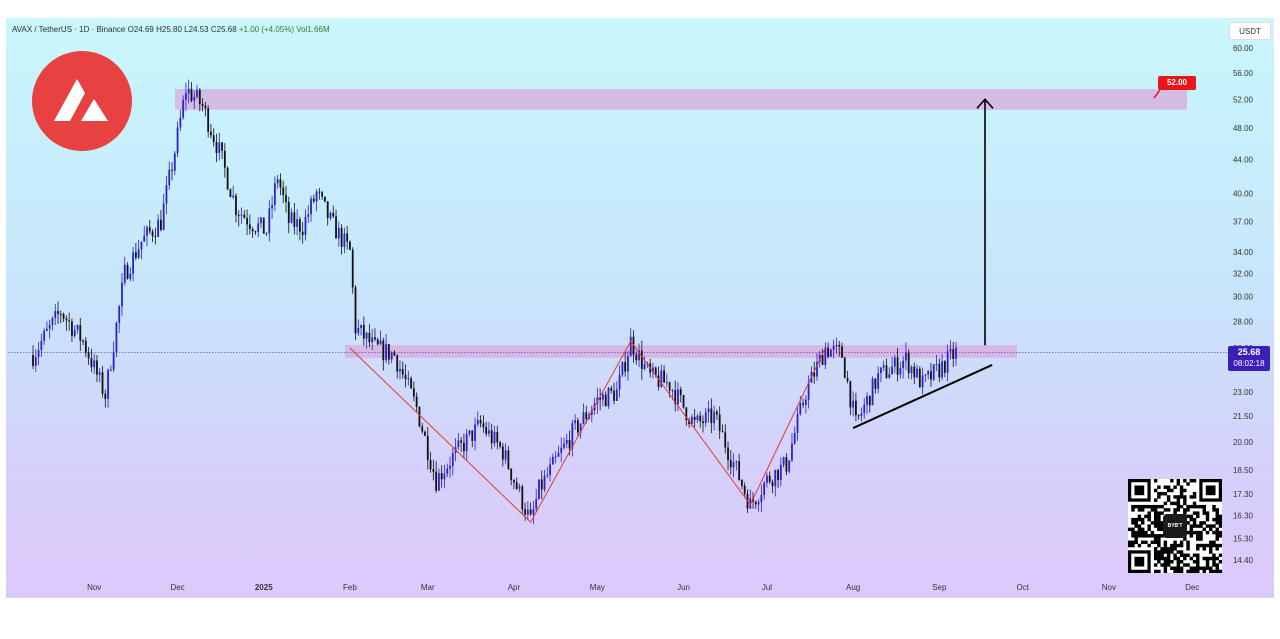  What do you see at coordinates (177, 587) in the screenshot?
I see `x-tick-label: Dec` at bounding box center [177, 587].